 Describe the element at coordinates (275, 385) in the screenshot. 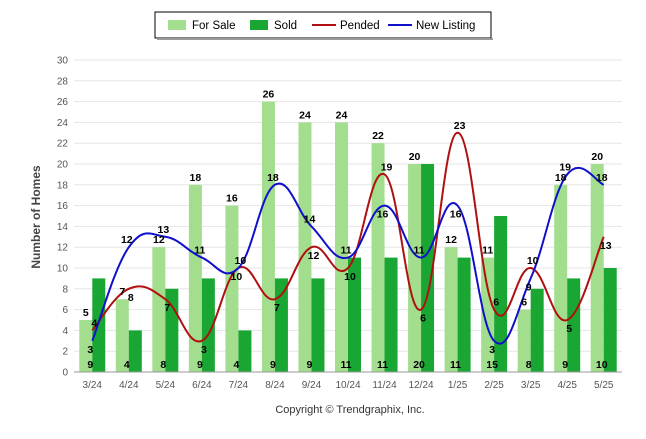

I see `x-tick-label: 8/24` at that location.